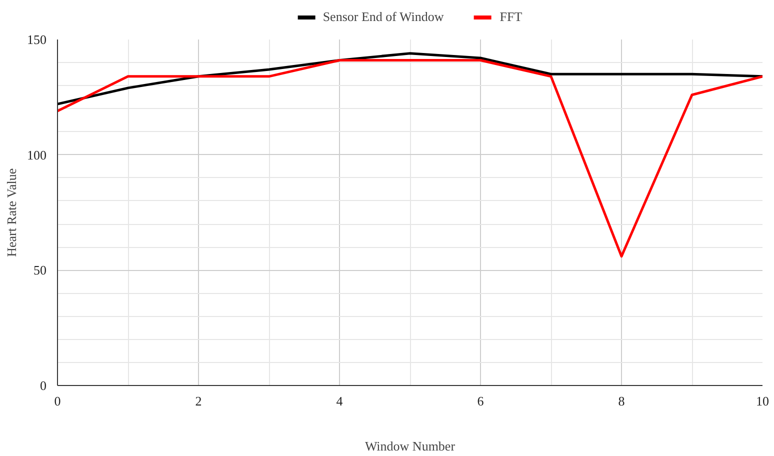 The image size is (774, 456). I want to click on x-axis-title: Window Number, so click(410, 446).